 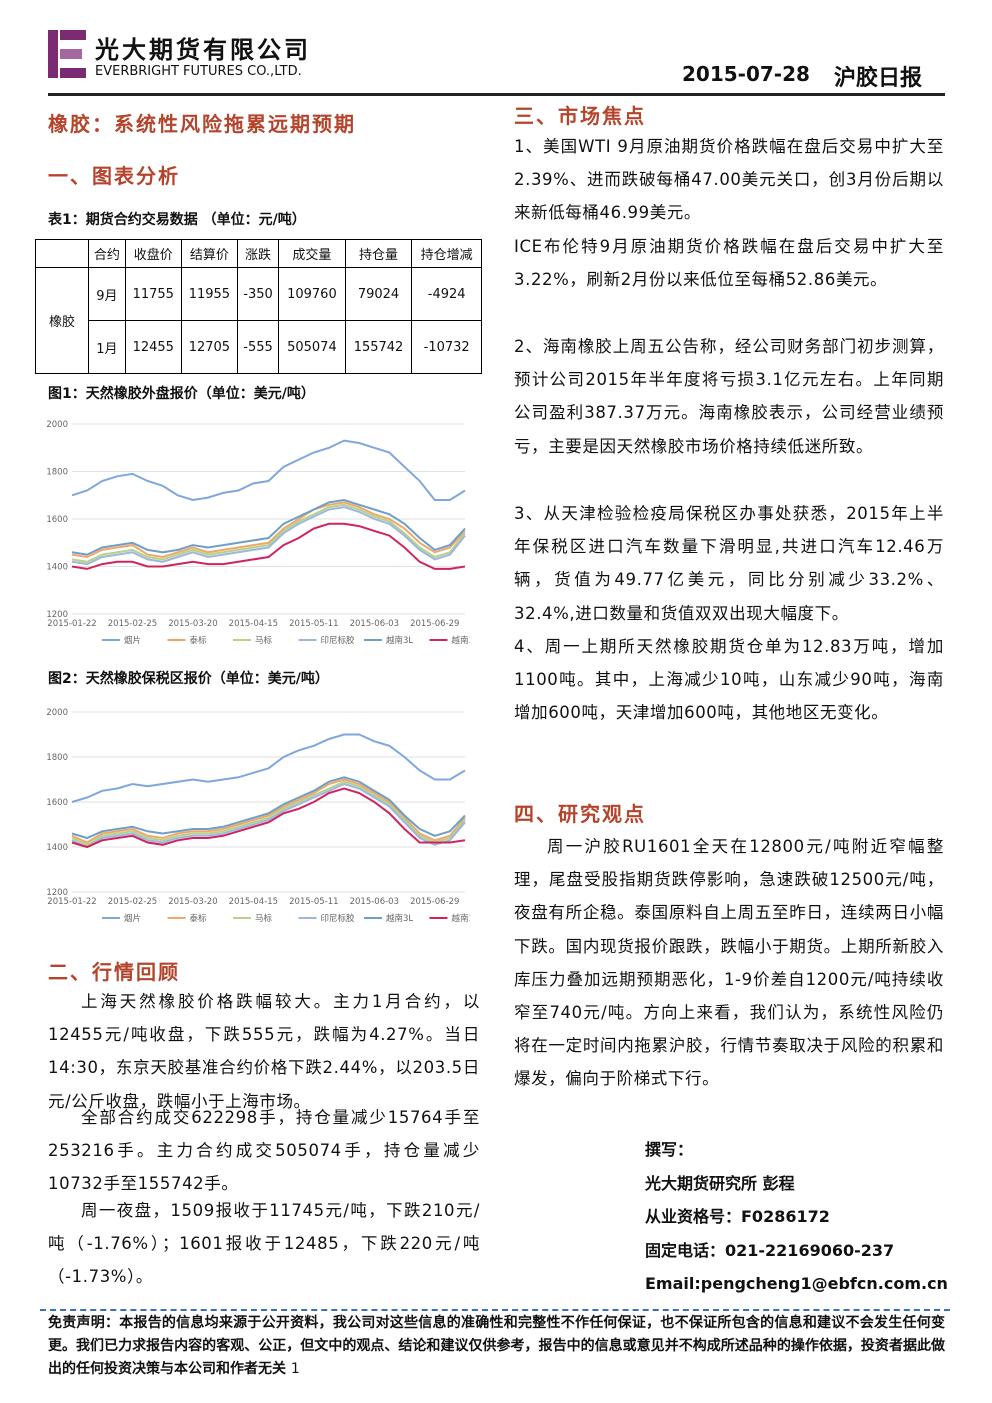 What do you see at coordinates (737, 1216) in the screenshot?
I see `author-line: 从业资格号：F0286172` at bounding box center [737, 1216].